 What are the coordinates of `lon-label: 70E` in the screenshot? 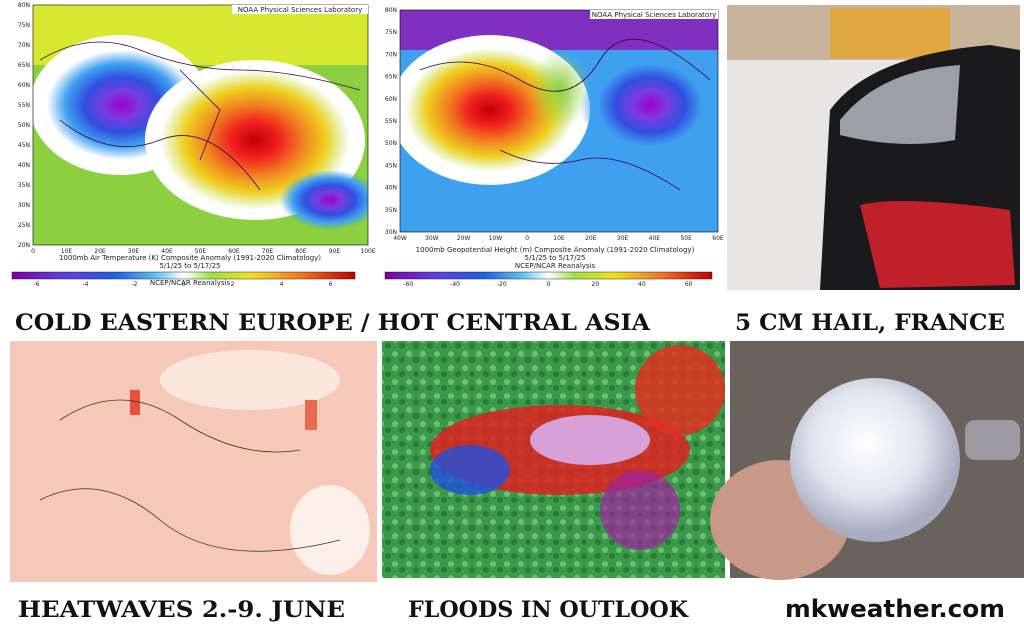 It's located at (268, 251).